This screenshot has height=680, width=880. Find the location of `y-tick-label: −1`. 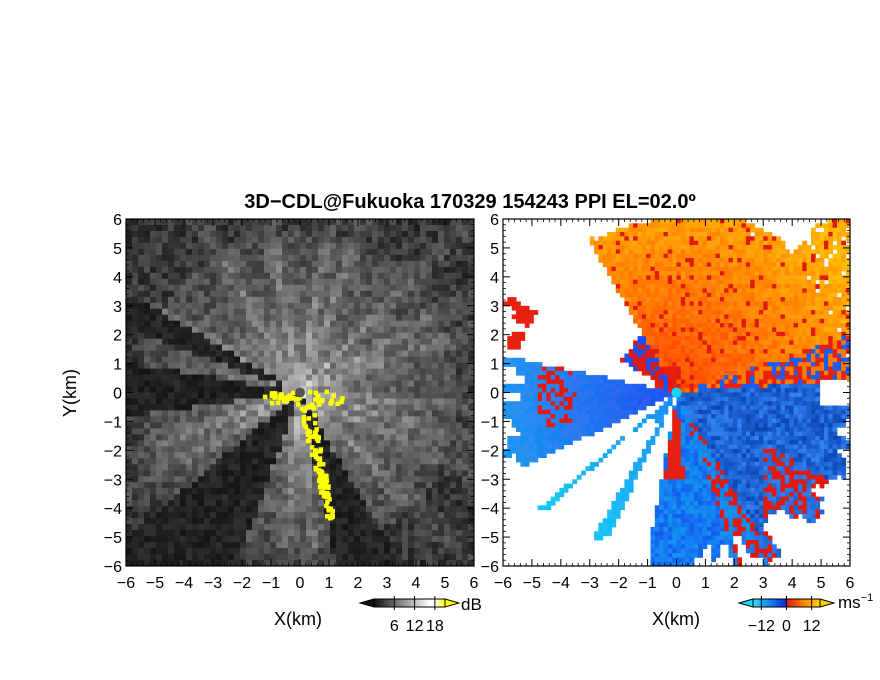

y-tick-label: −1 is located at coordinates (113, 422).